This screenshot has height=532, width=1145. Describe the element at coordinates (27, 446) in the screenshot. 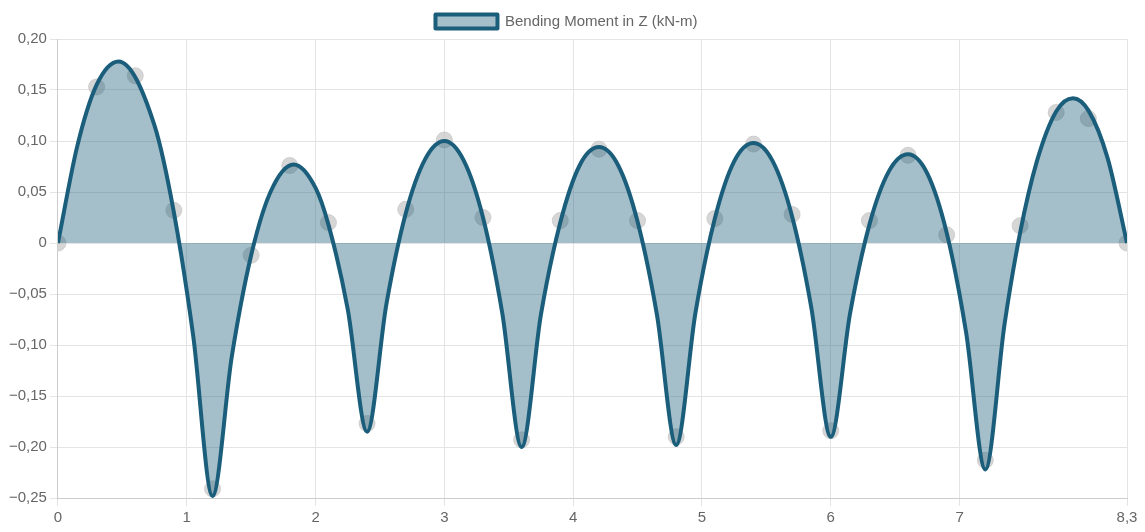

I see `y-tick-label: −0,20` at that location.